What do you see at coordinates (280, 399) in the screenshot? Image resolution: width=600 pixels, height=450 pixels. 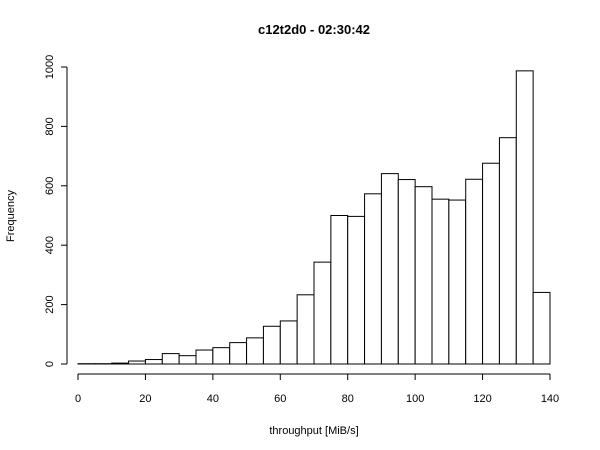 I see `x-tick-label: 60` at bounding box center [280, 399].